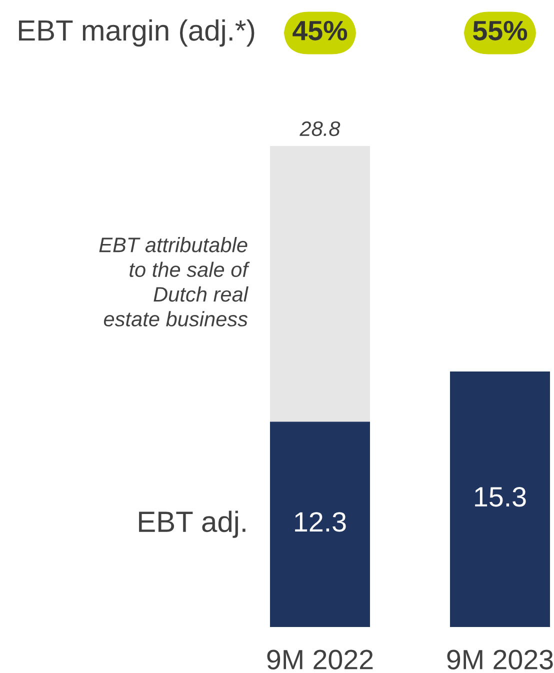  I want to click on data-label: 12.3, so click(320, 522).